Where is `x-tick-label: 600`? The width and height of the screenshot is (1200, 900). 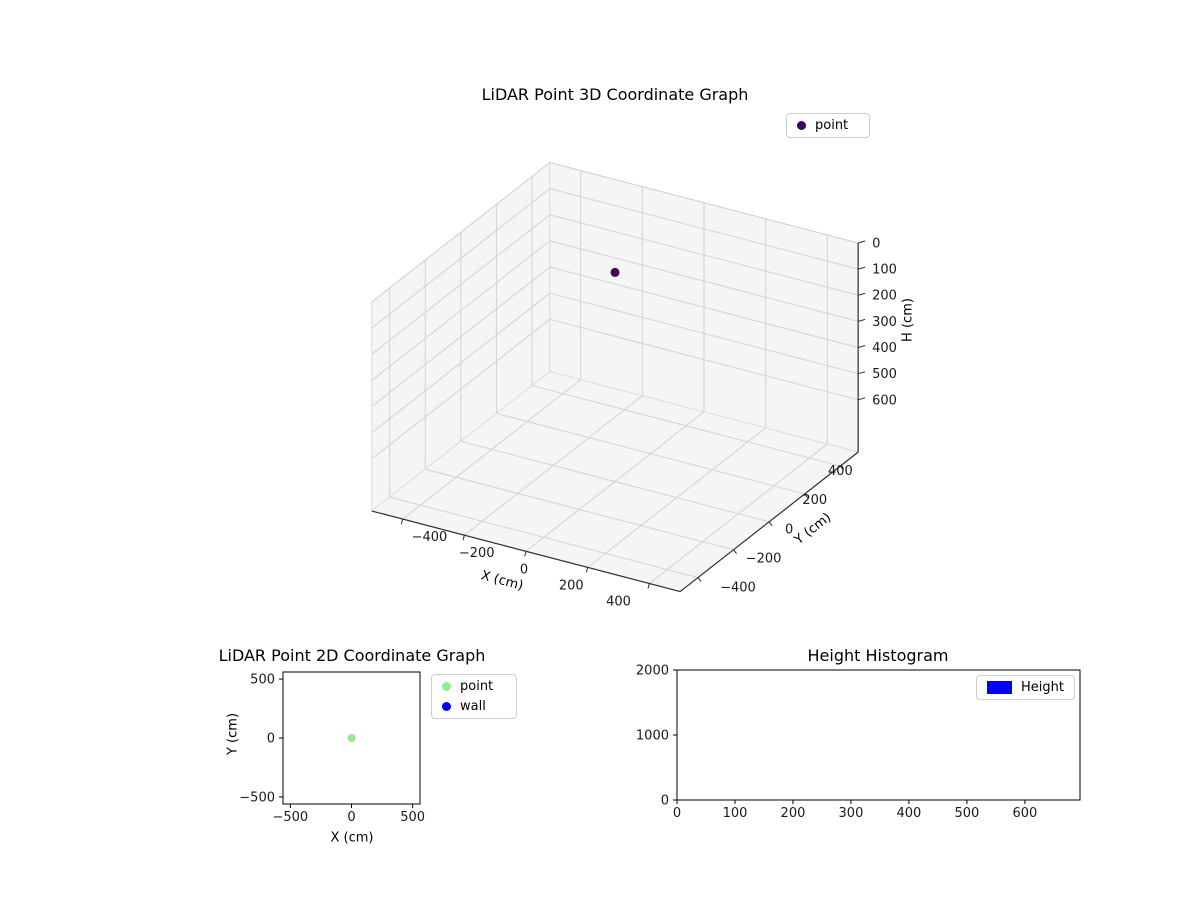 x-tick-label: 600 is located at coordinates (1024, 813).